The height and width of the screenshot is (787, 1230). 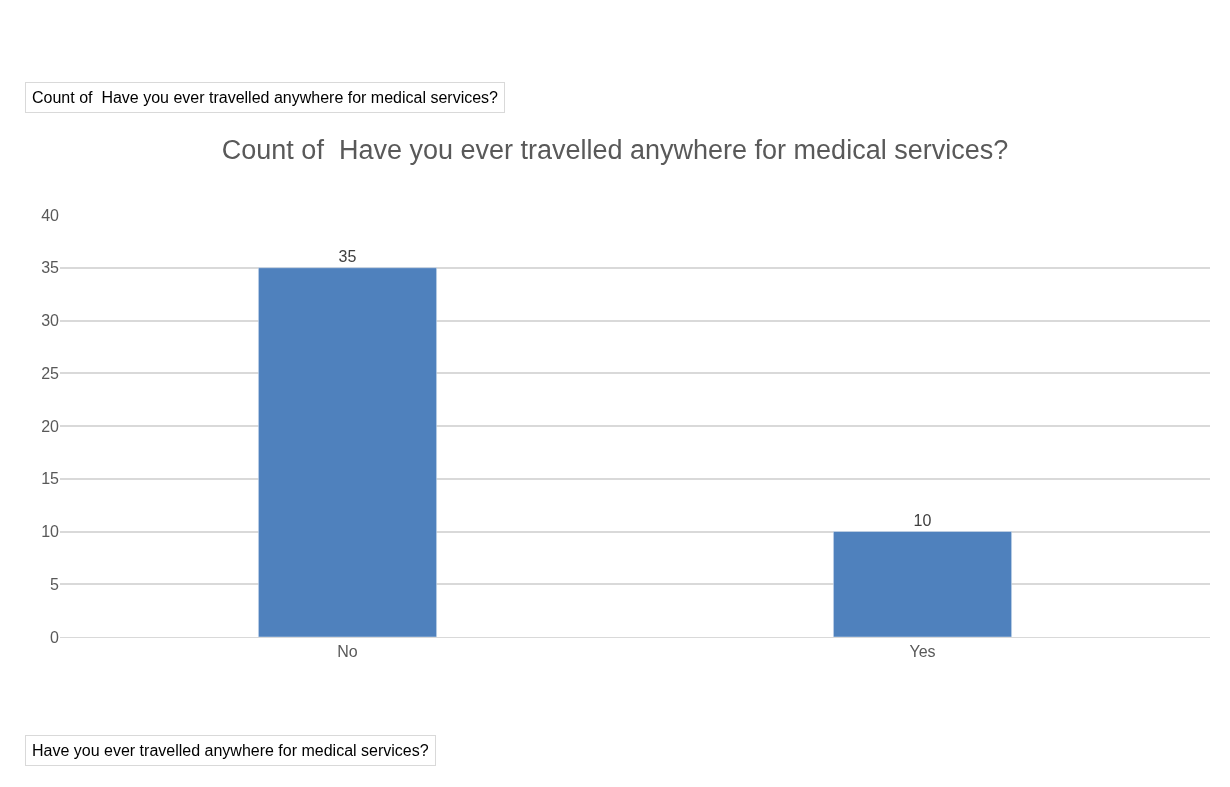 I want to click on y-tick-label: 25, so click(x=50, y=373).